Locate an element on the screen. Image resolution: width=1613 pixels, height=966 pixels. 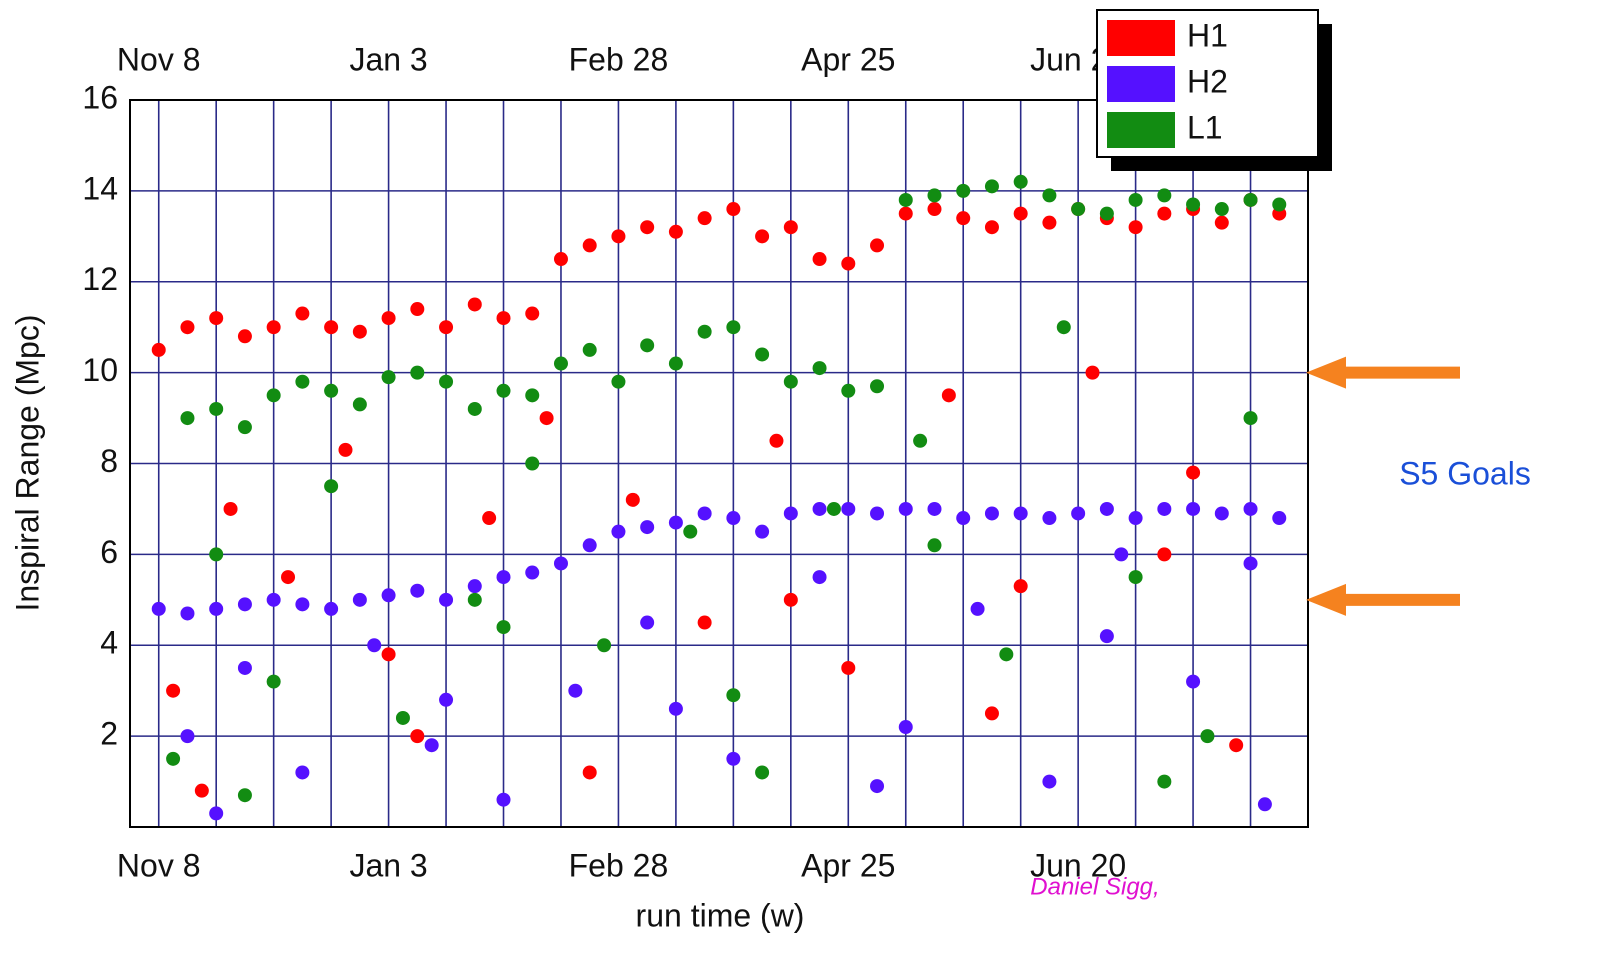
goal-arrowhead is located at coordinates (1326, 599).